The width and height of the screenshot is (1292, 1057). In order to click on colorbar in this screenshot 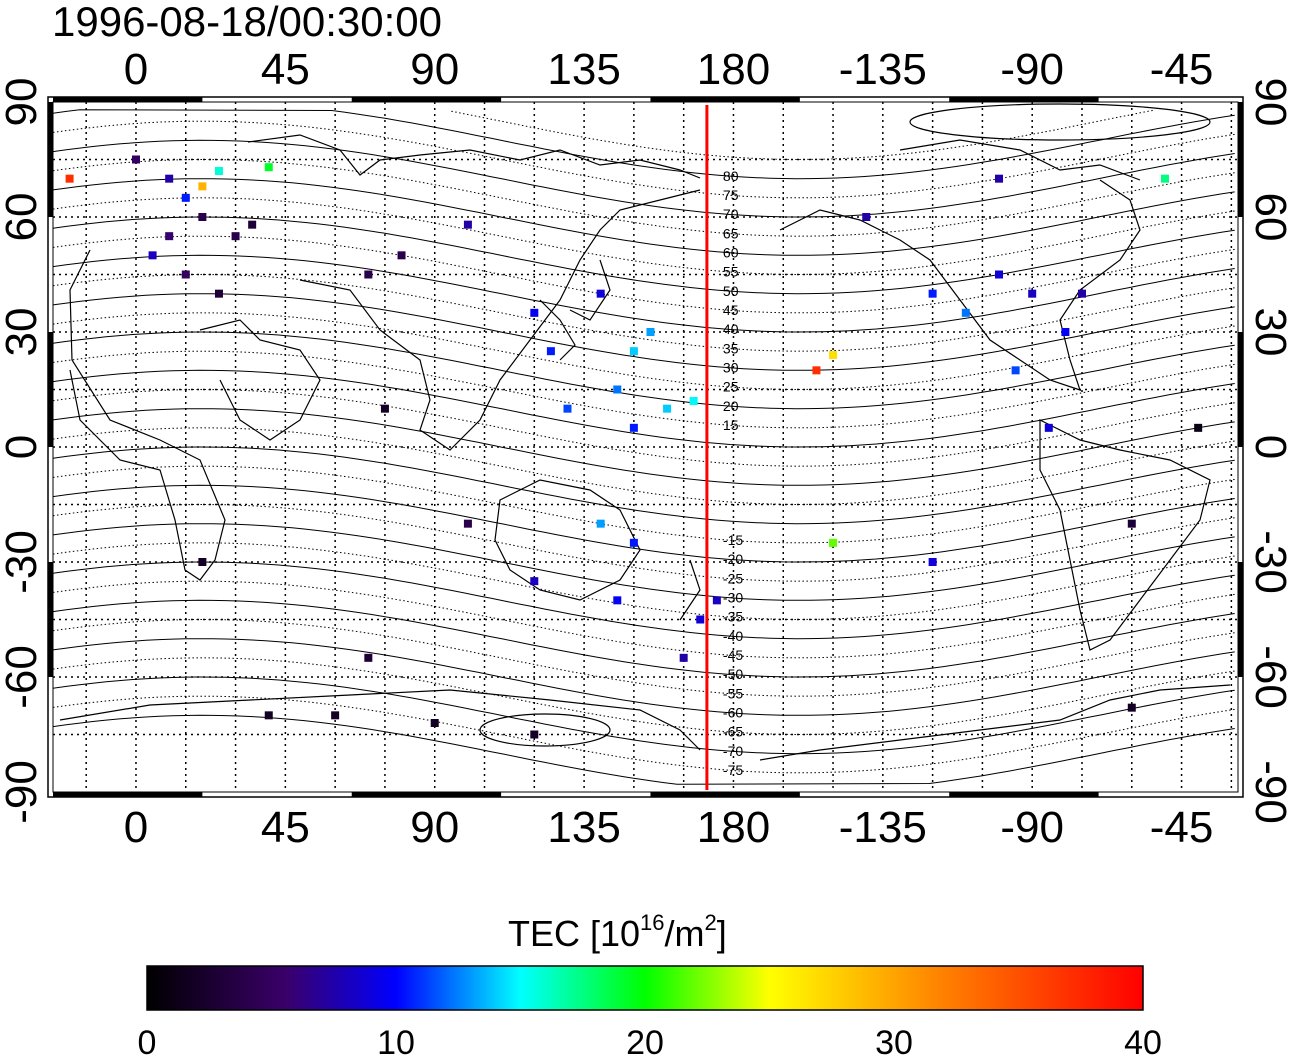, I will do `click(645, 988)`.